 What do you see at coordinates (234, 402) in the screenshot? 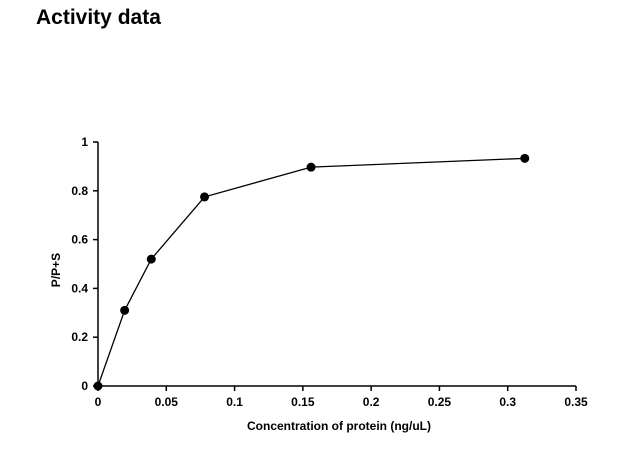
I see `x-tick-label: 0.1` at bounding box center [234, 402].